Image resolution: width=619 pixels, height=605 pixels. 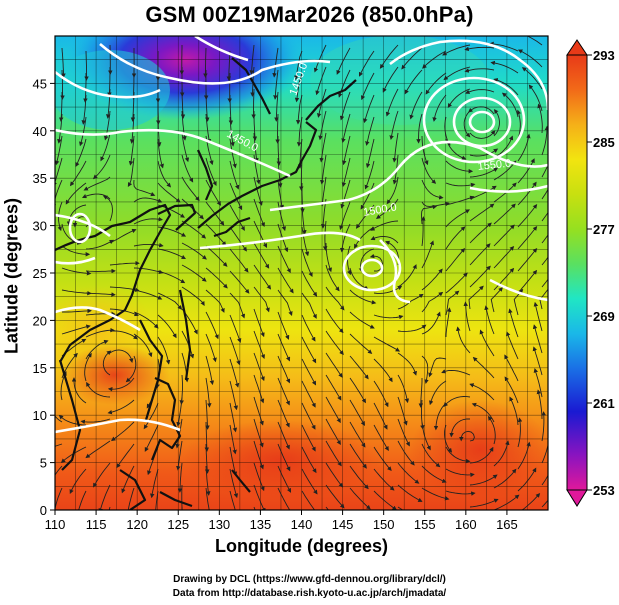 What do you see at coordinates (40, 273) in the screenshot?
I see `y-tick-label: 25` at bounding box center [40, 273].